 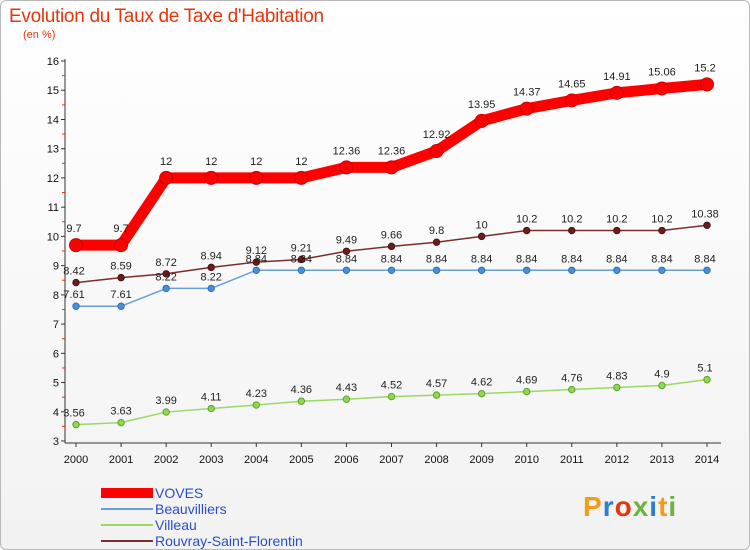 What do you see at coordinates (121, 460) in the screenshot?
I see `x-tick-label: 2001` at bounding box center [121, 460].